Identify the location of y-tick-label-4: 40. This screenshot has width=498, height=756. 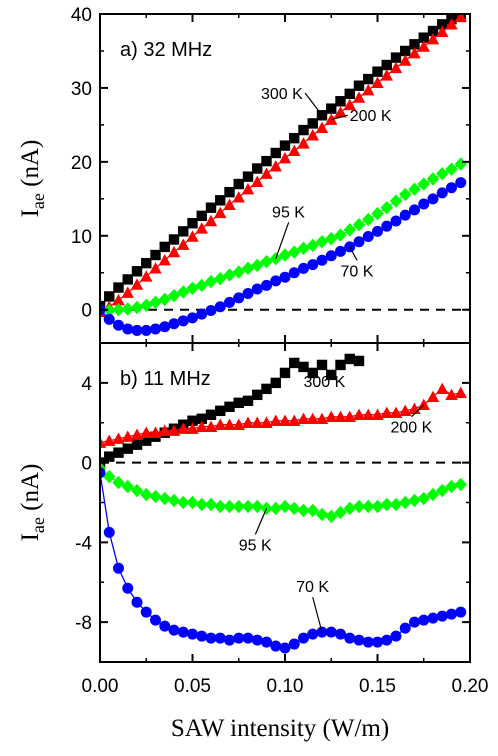
(81, 15).